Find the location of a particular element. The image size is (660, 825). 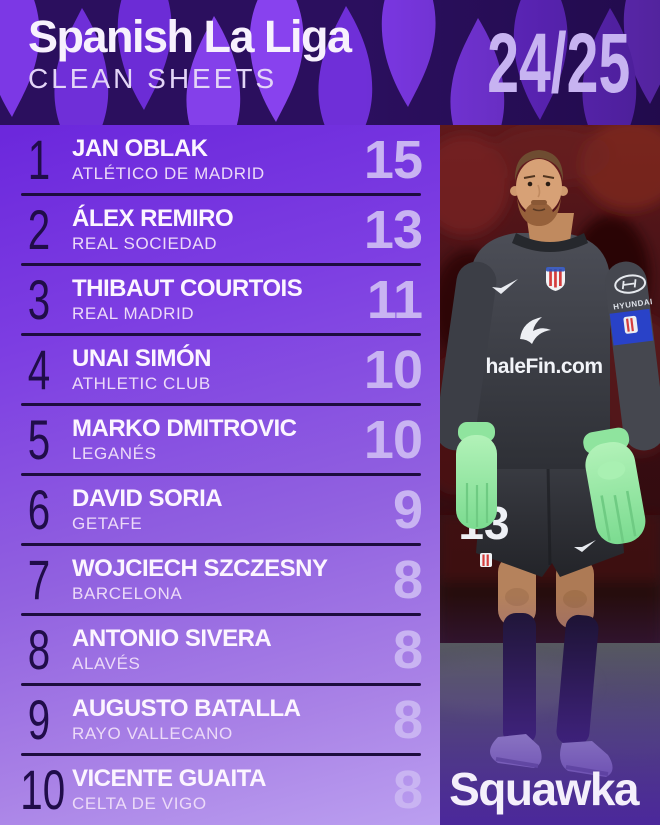

club-name: ATLÉTICO DE MADRID is located at coordinates (168, 173).